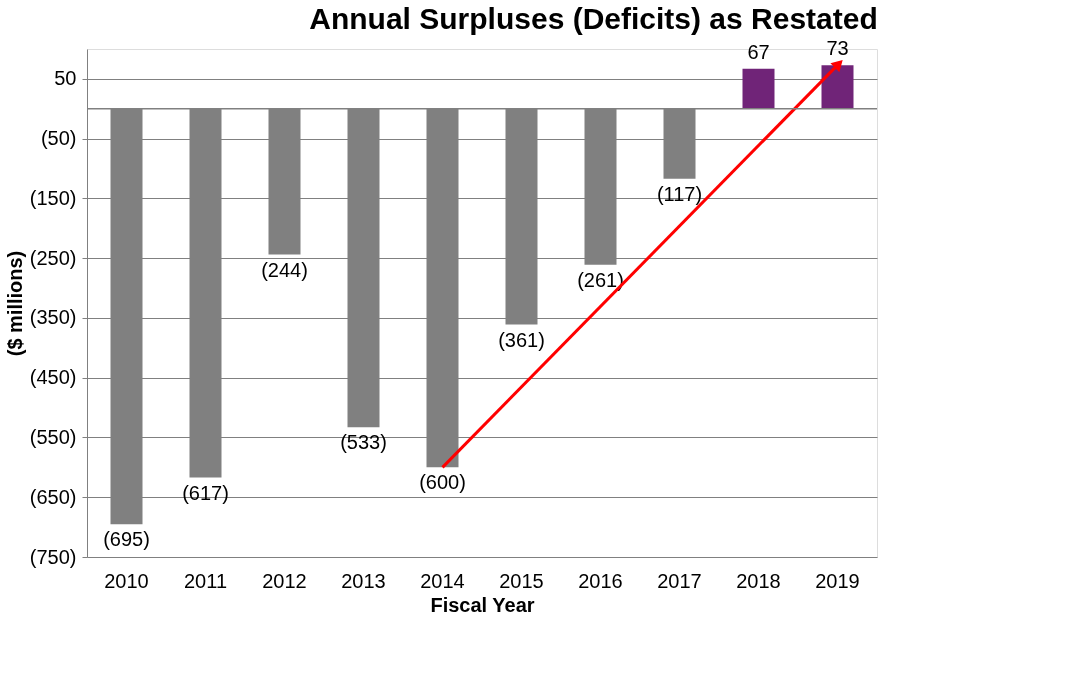 The width and height of the screenshot is (1065, 691). Describe the element at coordinates (53, 197) in the screenshot. I see `y-tick-label: (150)` at that location.